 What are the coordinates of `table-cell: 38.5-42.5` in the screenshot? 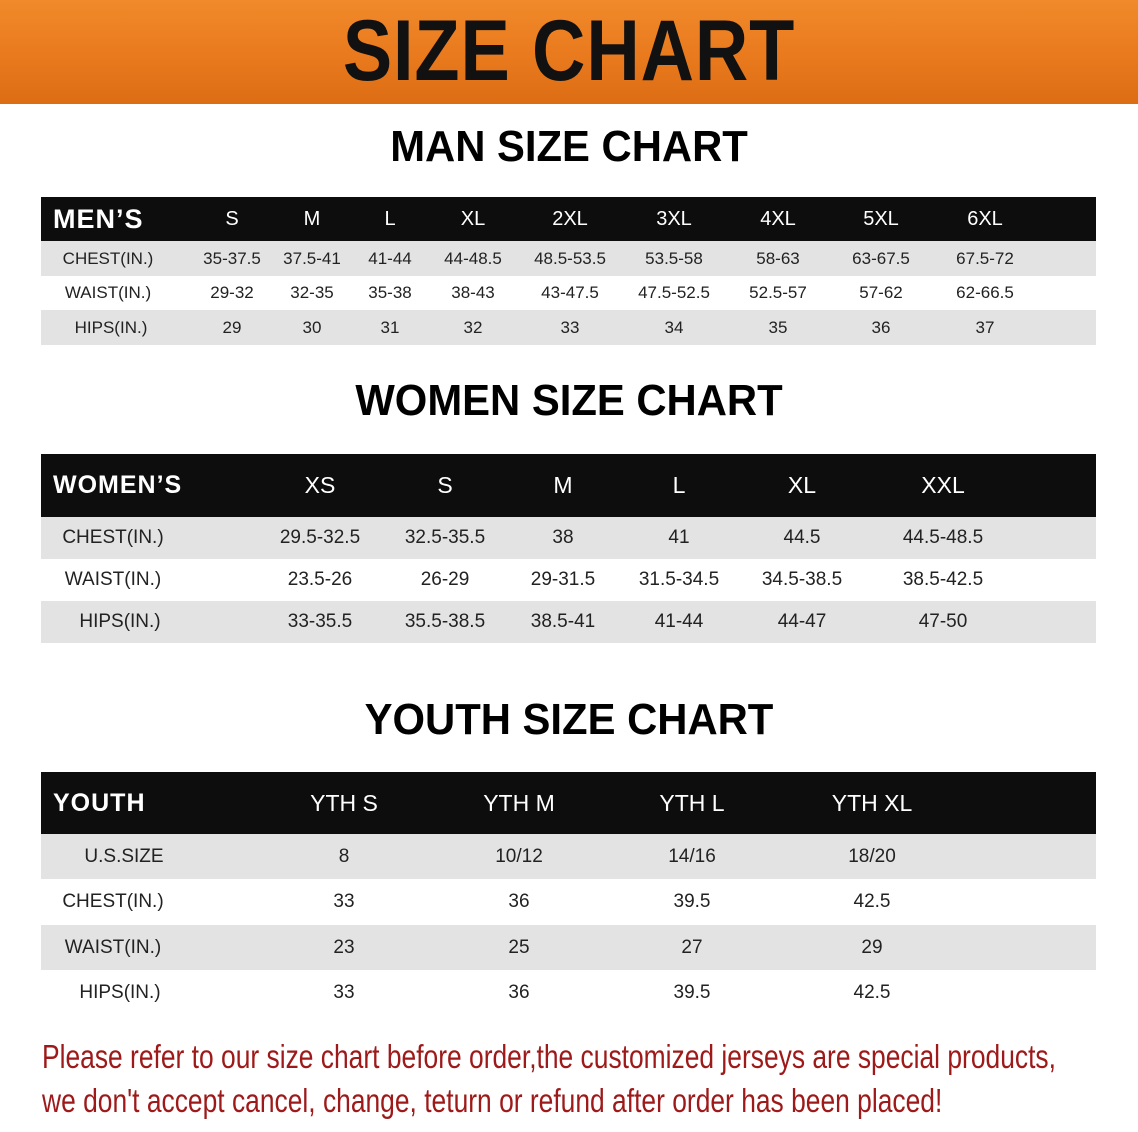 It's located at (943, 579).